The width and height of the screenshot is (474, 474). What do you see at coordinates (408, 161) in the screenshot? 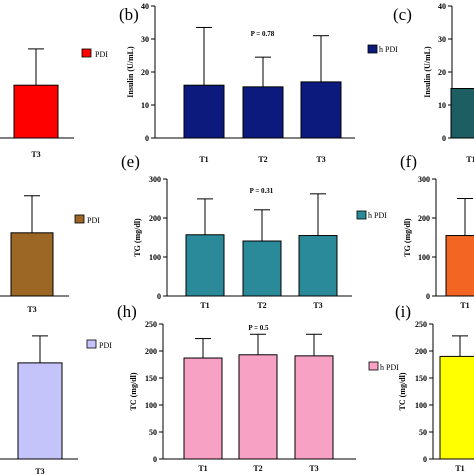
I see `panel-label: (f)` at bounding box center [408, 161].